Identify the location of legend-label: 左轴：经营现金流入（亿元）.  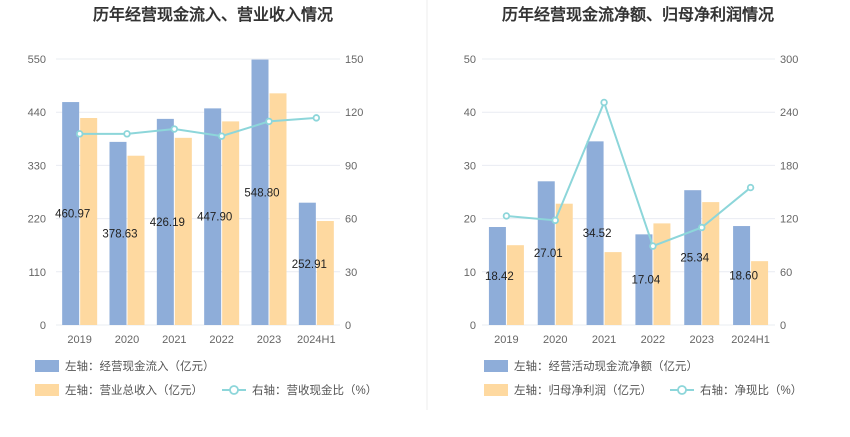
(140, 366).